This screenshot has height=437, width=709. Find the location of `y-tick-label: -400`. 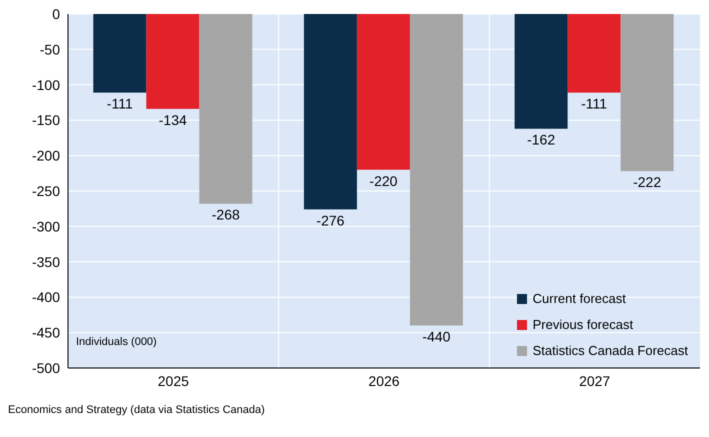

y-tick-label: -400 is located at coordinates (46, 297).